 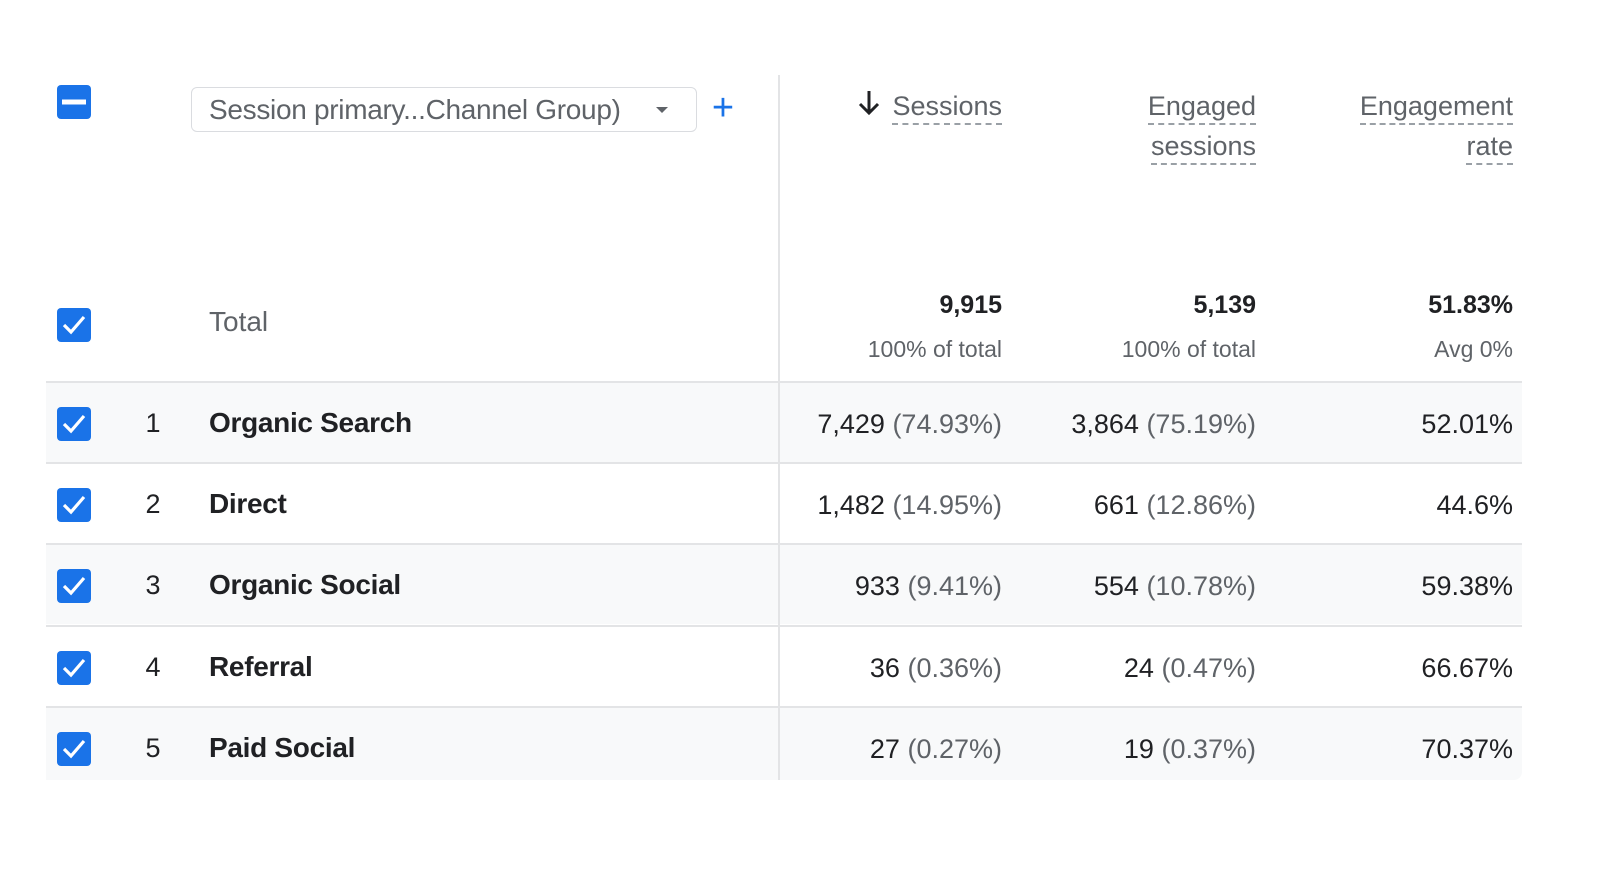 I want to click on add-dimension-button: +, so click(x=723, y=108).